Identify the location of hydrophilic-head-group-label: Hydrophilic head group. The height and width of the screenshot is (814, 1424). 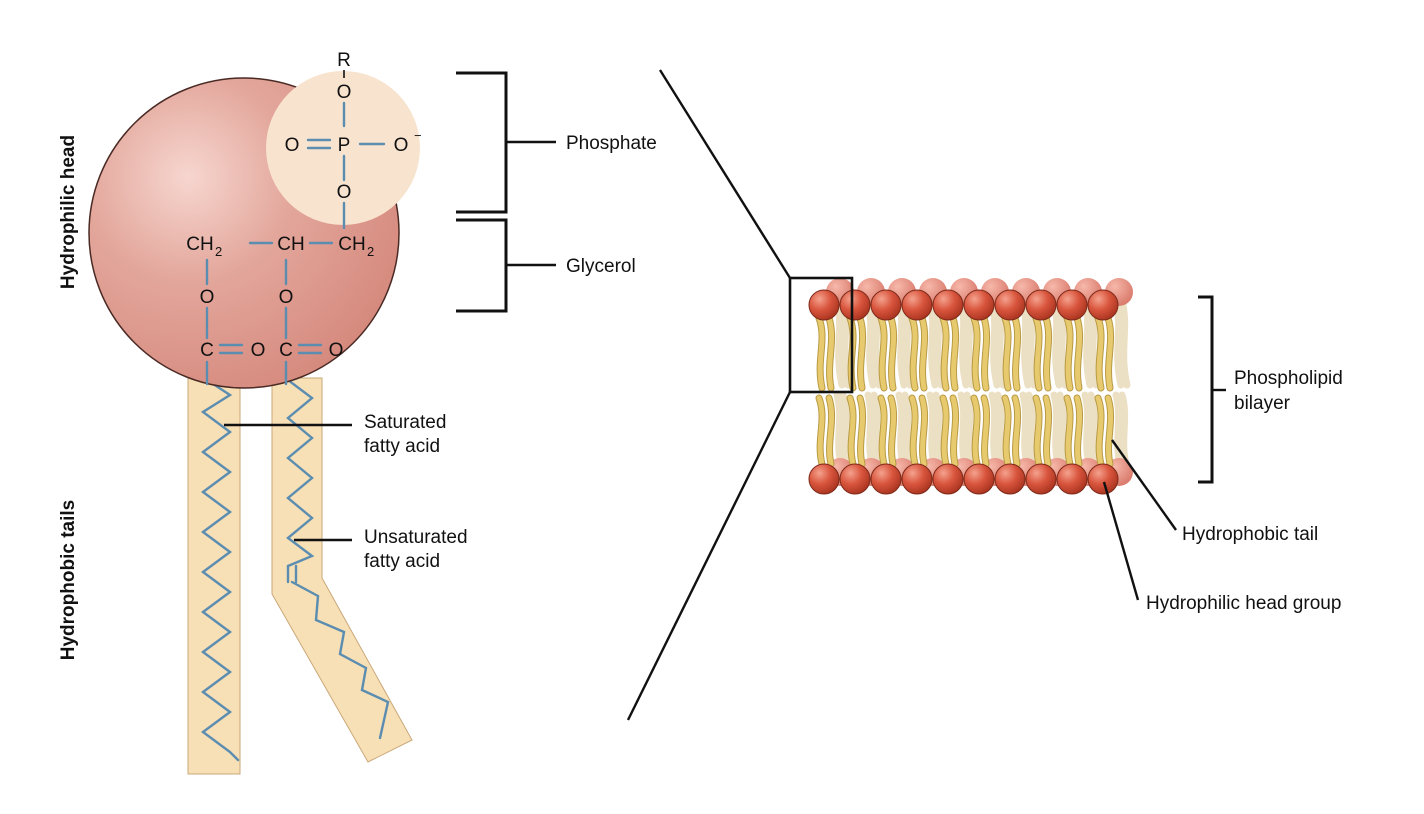
(1243, 603).